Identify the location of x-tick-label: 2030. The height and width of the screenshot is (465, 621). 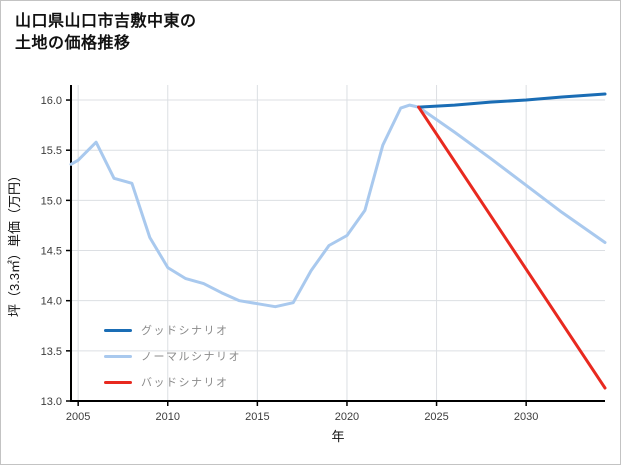
(526, 417).